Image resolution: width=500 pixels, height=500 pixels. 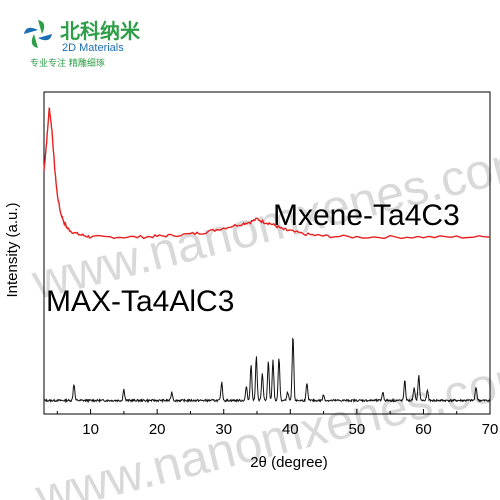 I want to click on x-tick-label: 70, so click(x=490, y=429).